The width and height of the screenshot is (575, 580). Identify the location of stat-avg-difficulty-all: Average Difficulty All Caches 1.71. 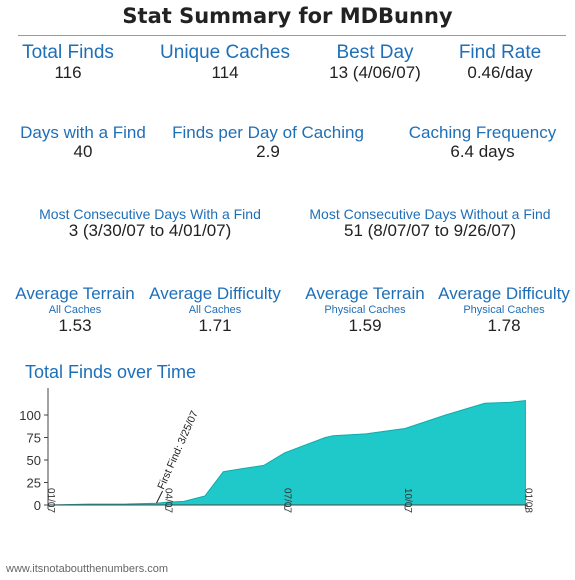
(215, 310).